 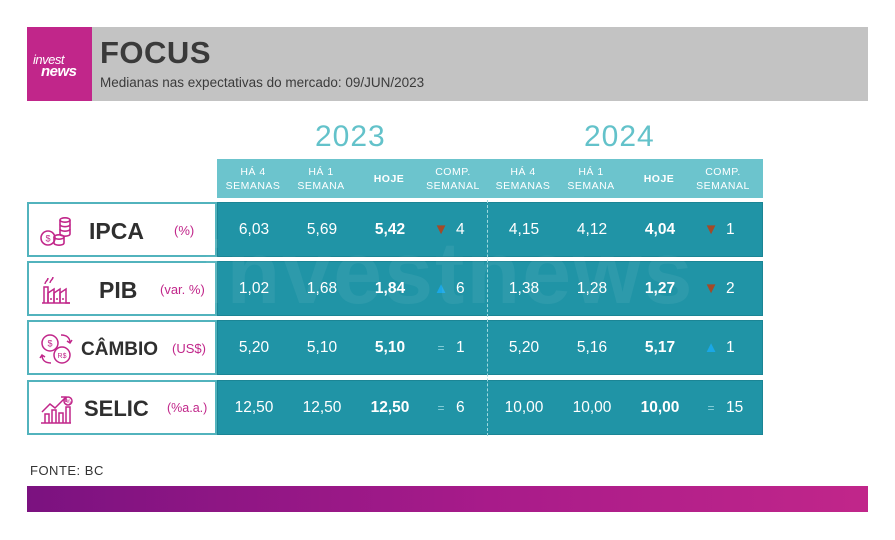 I want to click on data-row-pib: 1,02 1,68 1,84 ▲ 6 1,38 1,28 1,27 ▼ 2, so click(x=490, y=288).